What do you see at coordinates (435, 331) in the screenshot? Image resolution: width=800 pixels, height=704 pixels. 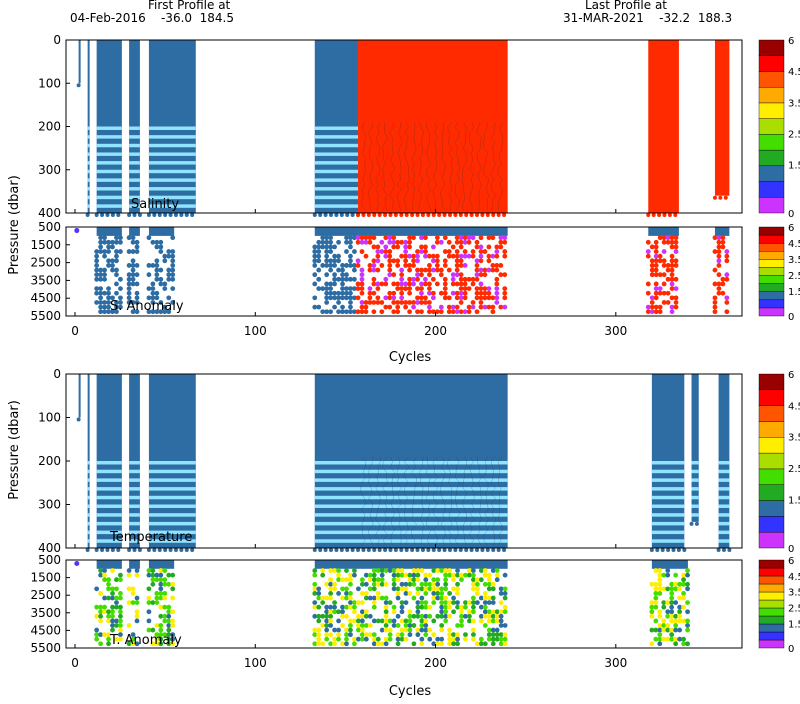 I see `x-tick-label: 200` at bounding box center [435, 331].